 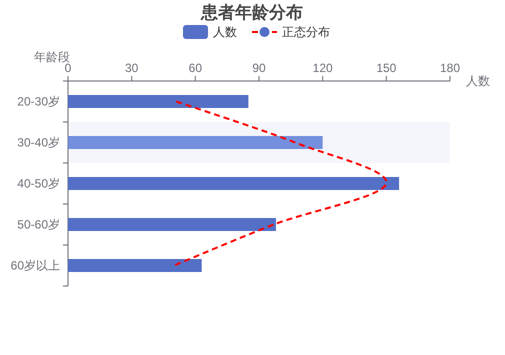 What do you see at coordinates (38, 101) in the screenshot?
I see `y-tick-label: 20-30岁` at bounding box center [38, 101].